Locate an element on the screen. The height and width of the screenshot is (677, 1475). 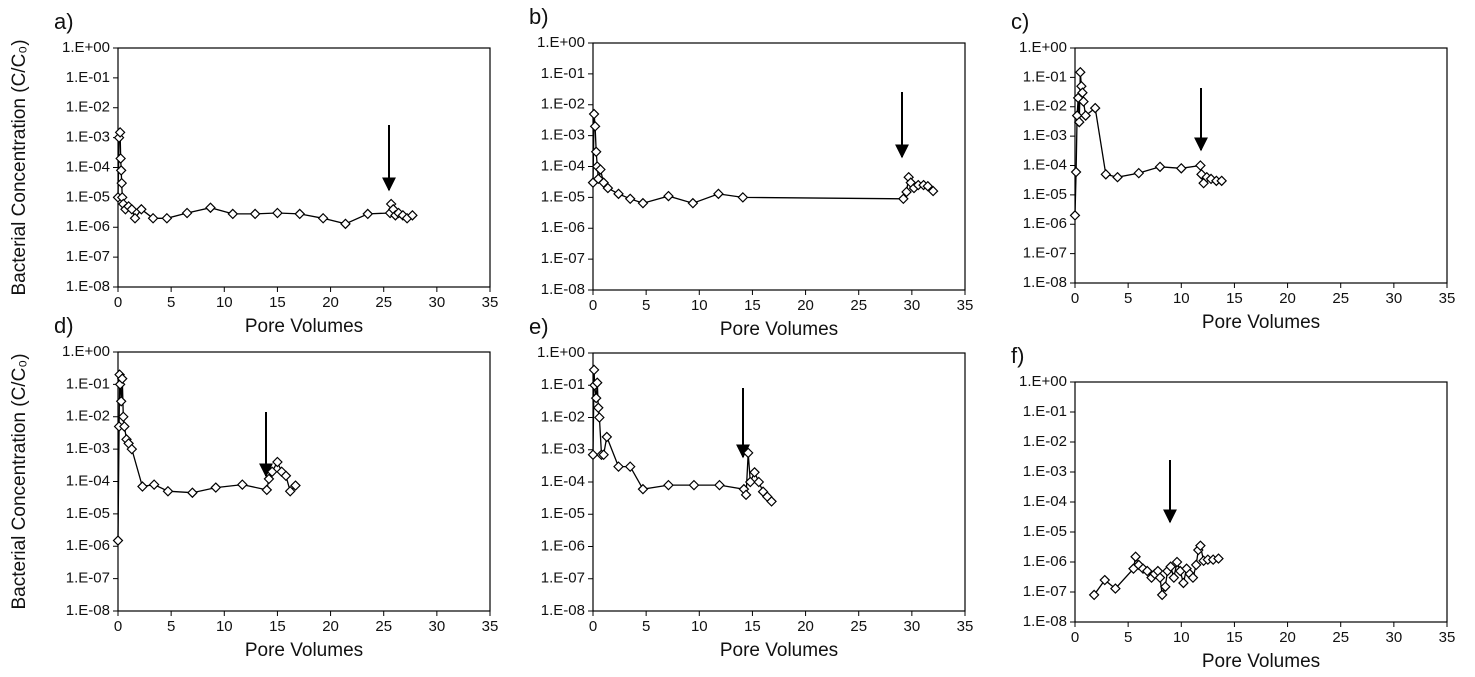
panel-label: f) is located at coordinates (1017, 355).